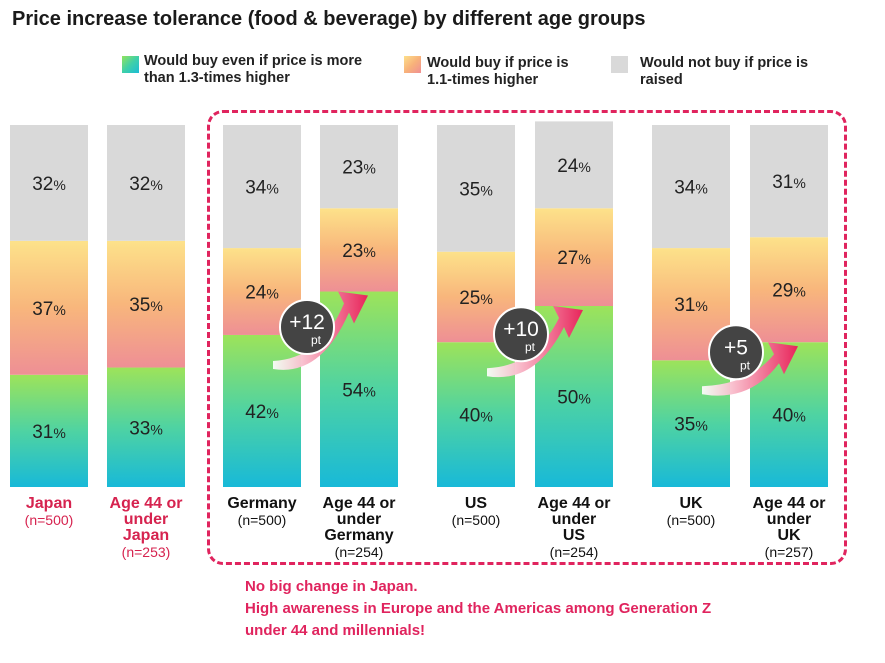  What do you see at coordinates (521, 329) in the screenshot?
I see `growth-badge-value: +10` at bounding box center [521, 329].